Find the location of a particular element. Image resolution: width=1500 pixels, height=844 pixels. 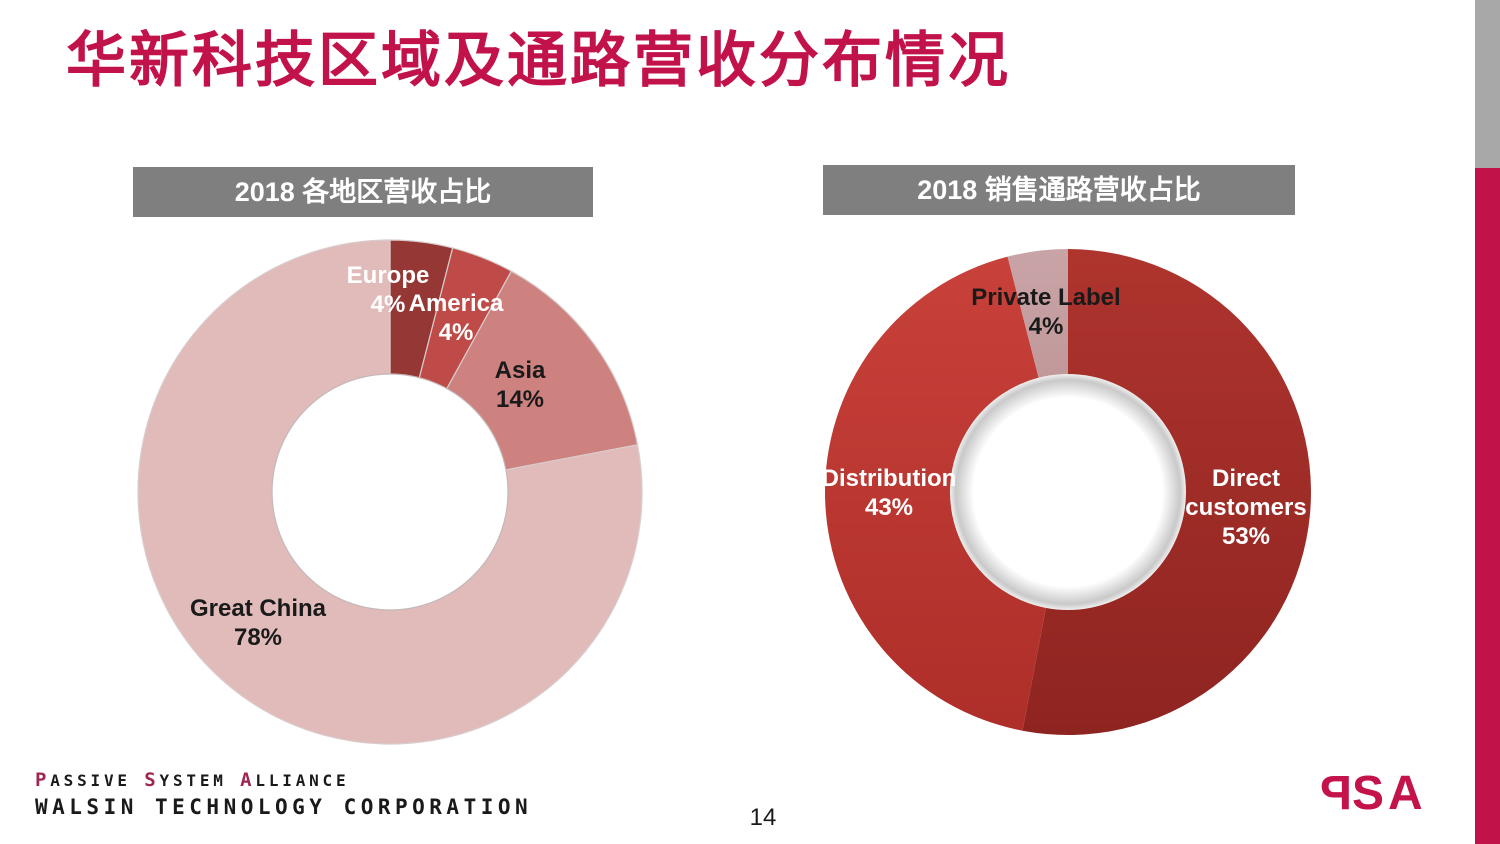

slice-label-great-china: Great China 78% is located at coordinates (258, 623).